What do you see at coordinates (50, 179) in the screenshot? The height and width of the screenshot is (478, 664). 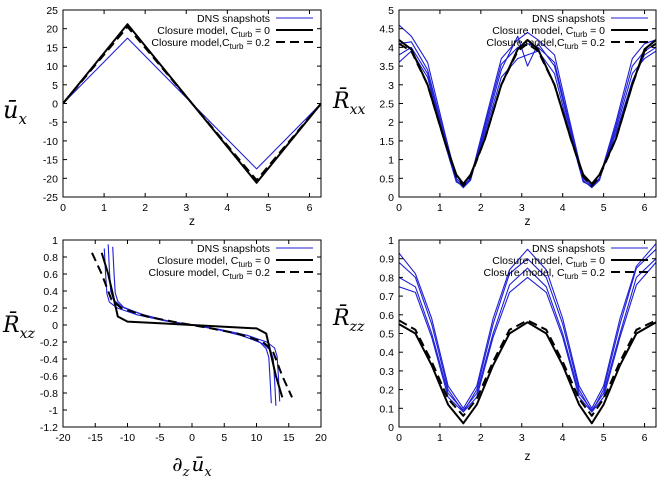 I see `y-tick-label: -20` at bounding box center [50, 179].